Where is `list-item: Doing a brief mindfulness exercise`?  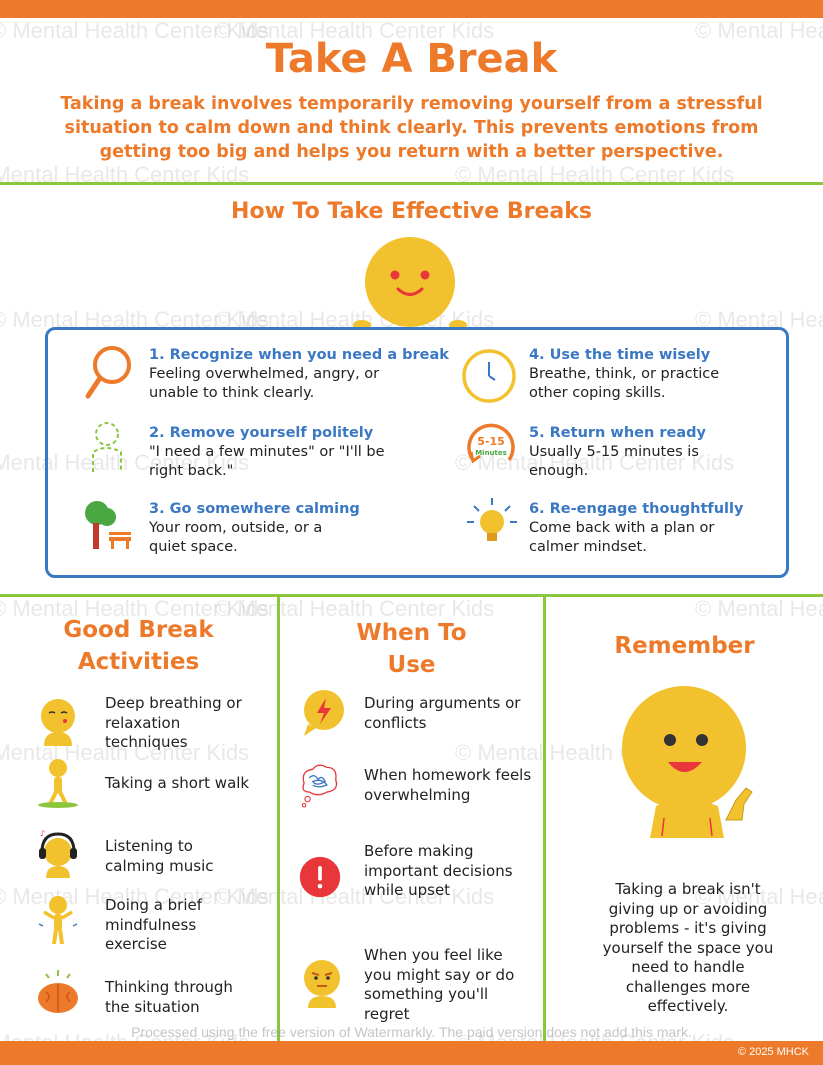 list-item: Doing a brief mindfulness exercise is located at coordinates (154, 924).